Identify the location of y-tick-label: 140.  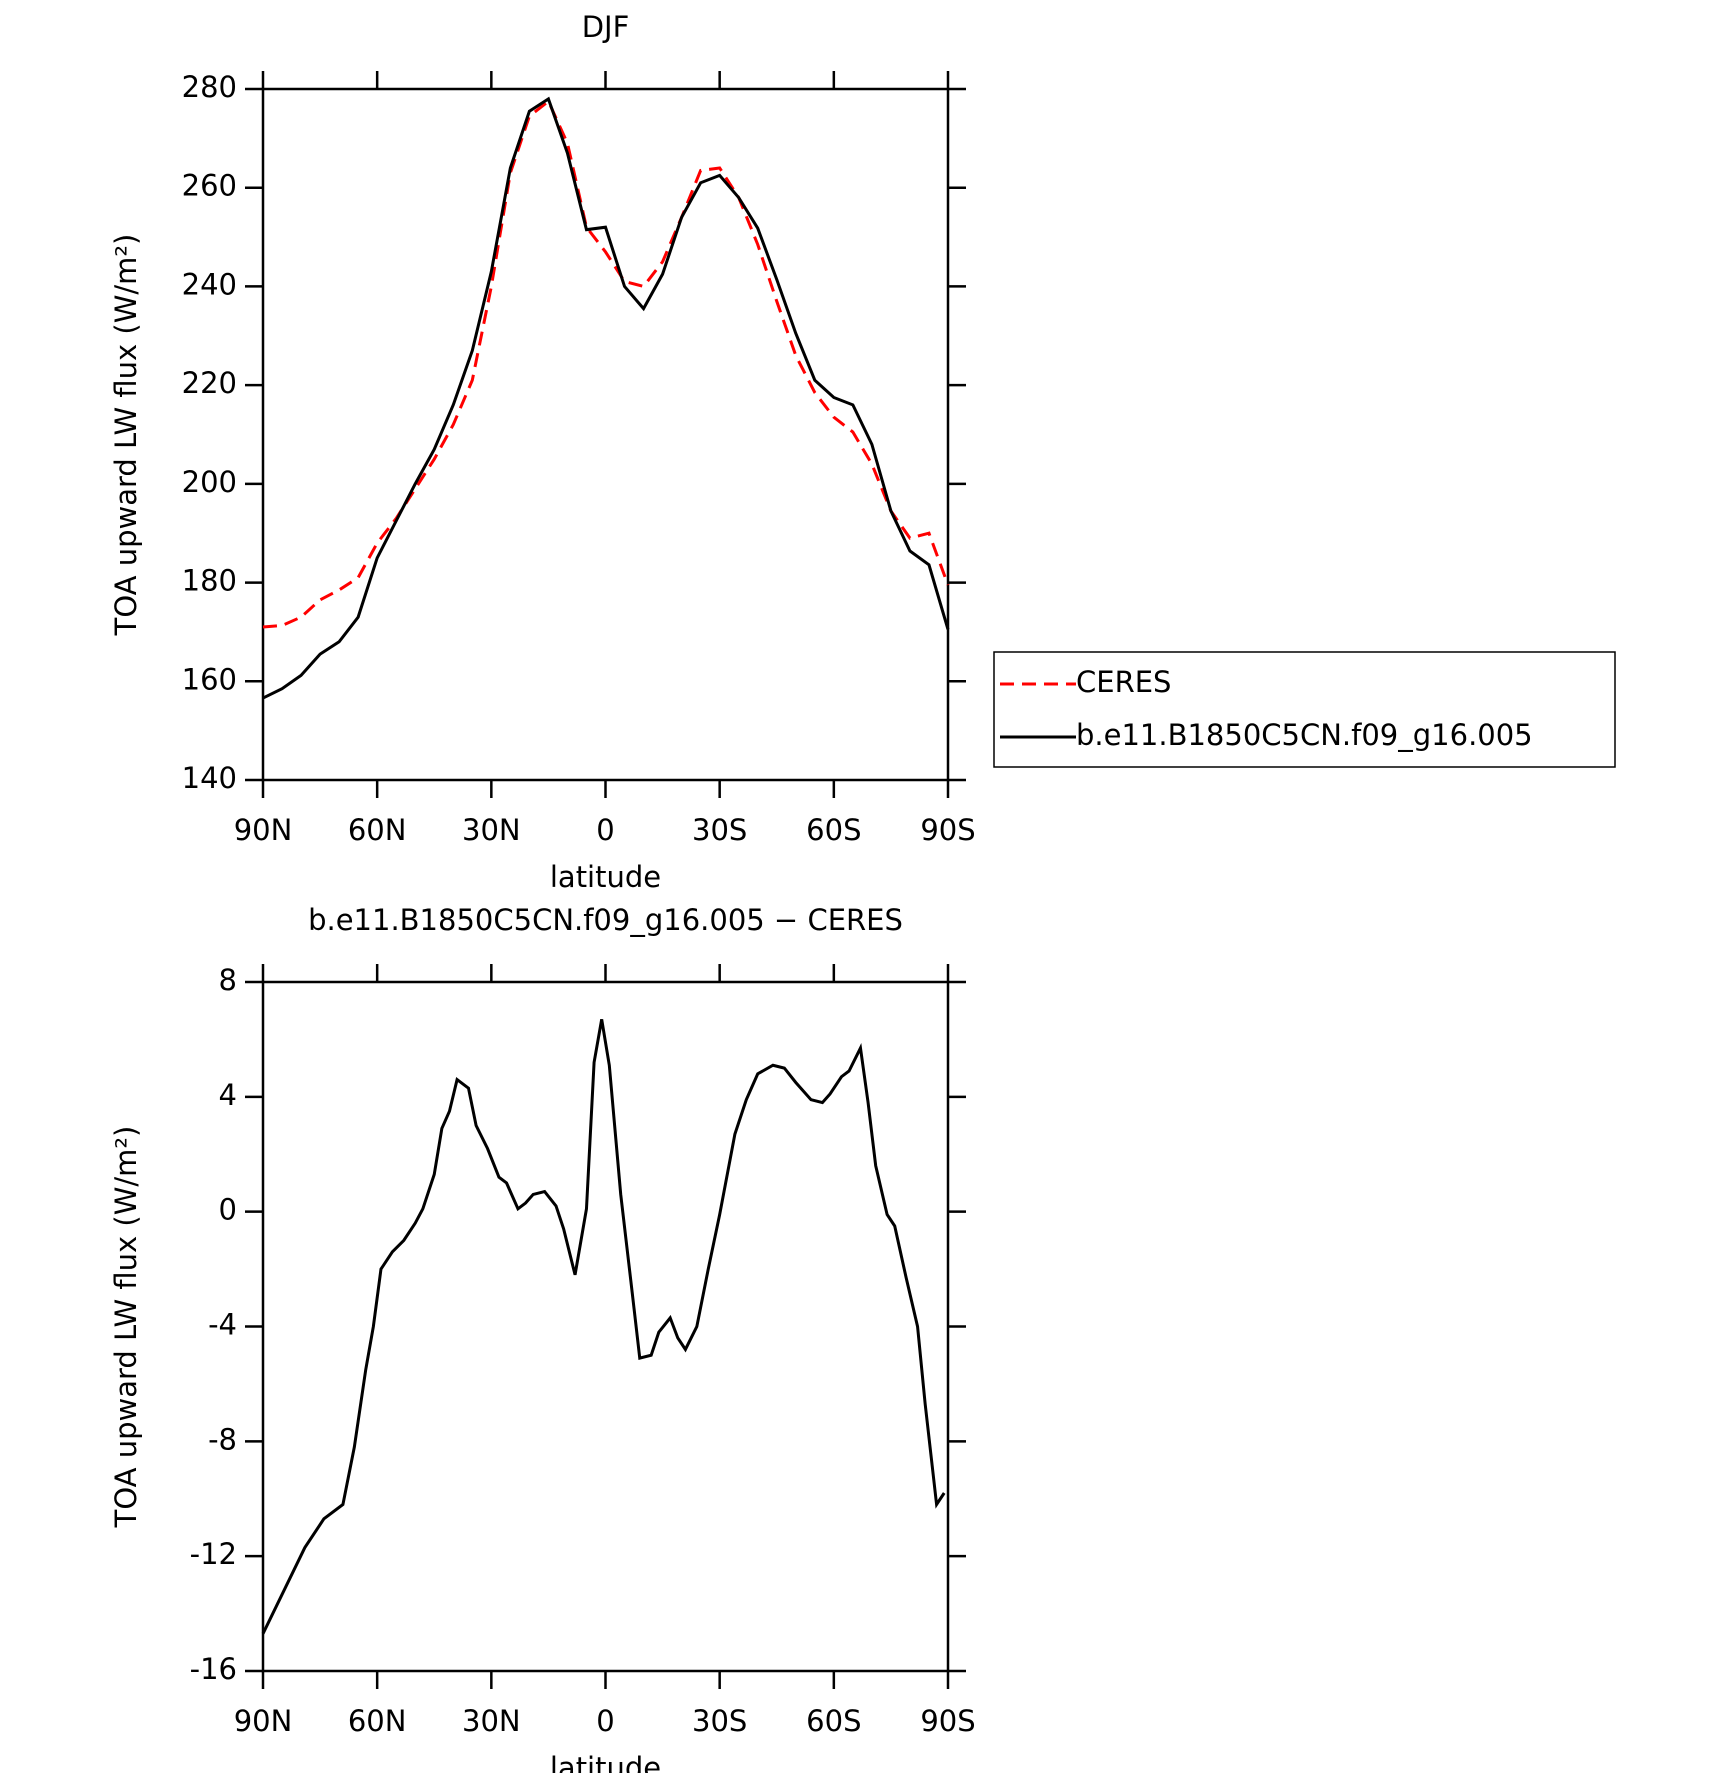
(209, 778).